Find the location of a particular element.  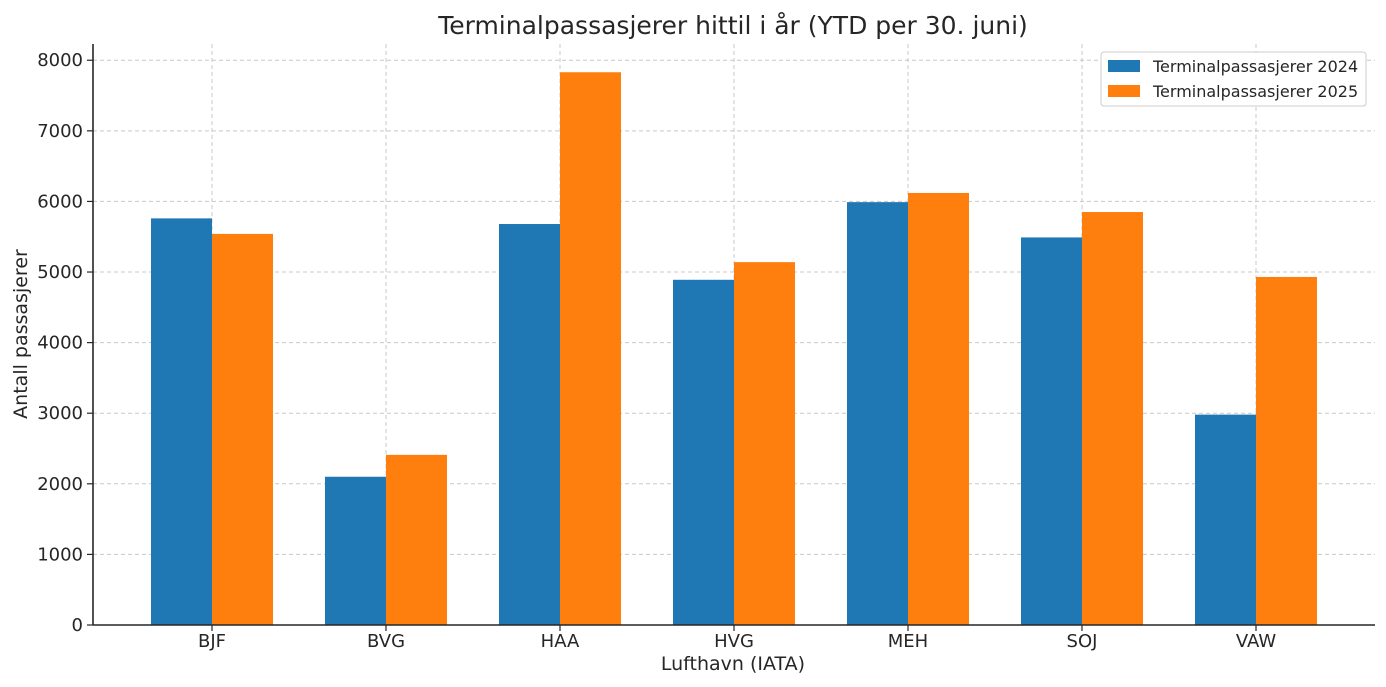

x-axis-label: Lufthavn (IATA) is located at coordinates (733, 664).